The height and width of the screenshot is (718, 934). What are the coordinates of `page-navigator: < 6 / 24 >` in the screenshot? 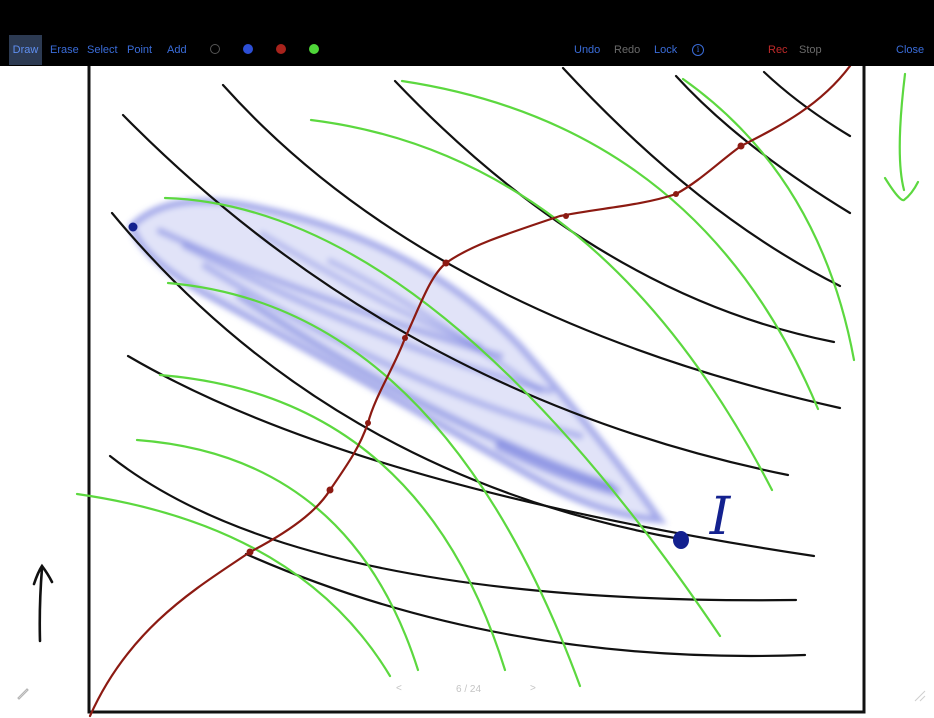 It's located at (470, 691).